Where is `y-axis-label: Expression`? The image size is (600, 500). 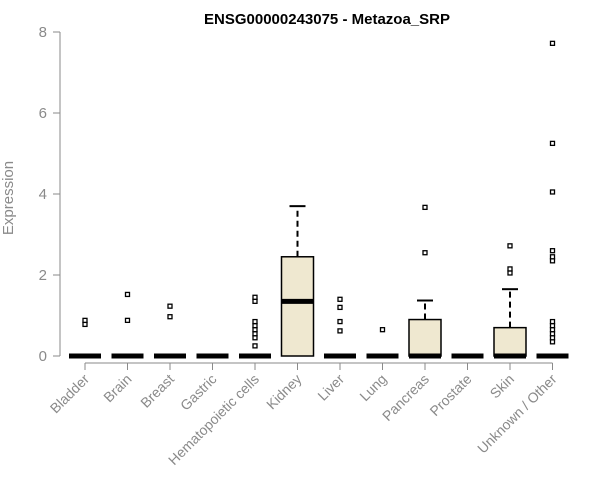 y-axis-label: Expression is located at coordinates (8, 198).